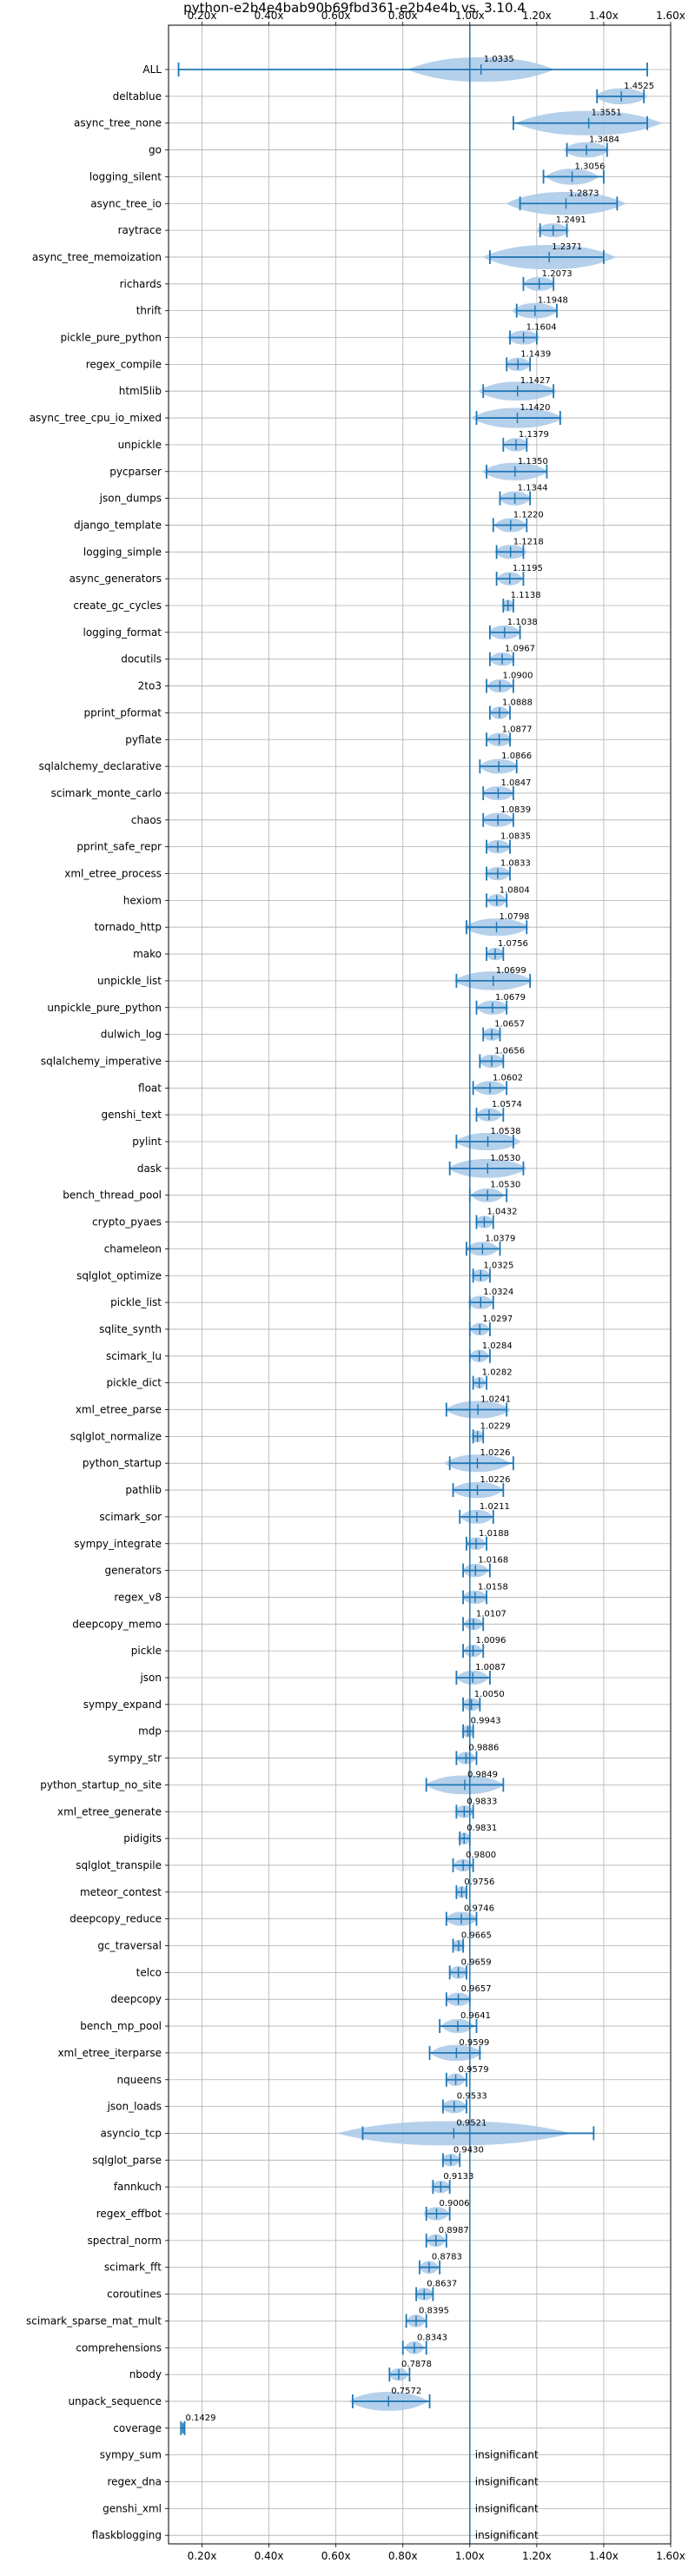  I want to click on value-label: 0.9665, so click(476, 1936).